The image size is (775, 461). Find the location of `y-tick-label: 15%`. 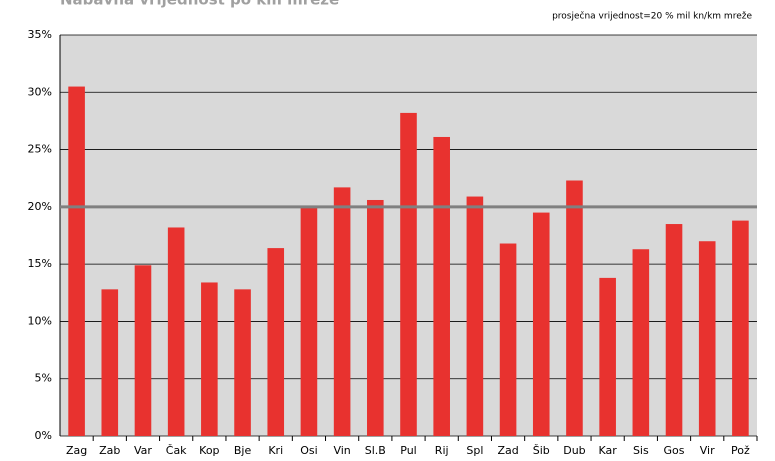

y-tick-label: 15% is located at coordinates (40, 263).